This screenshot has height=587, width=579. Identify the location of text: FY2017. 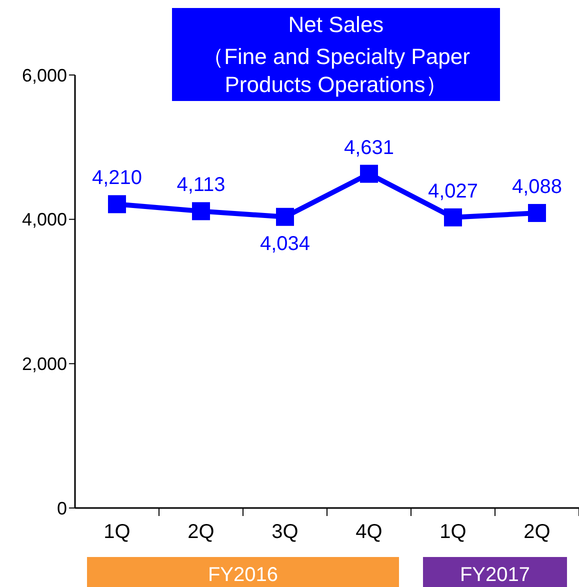
(495, 575).